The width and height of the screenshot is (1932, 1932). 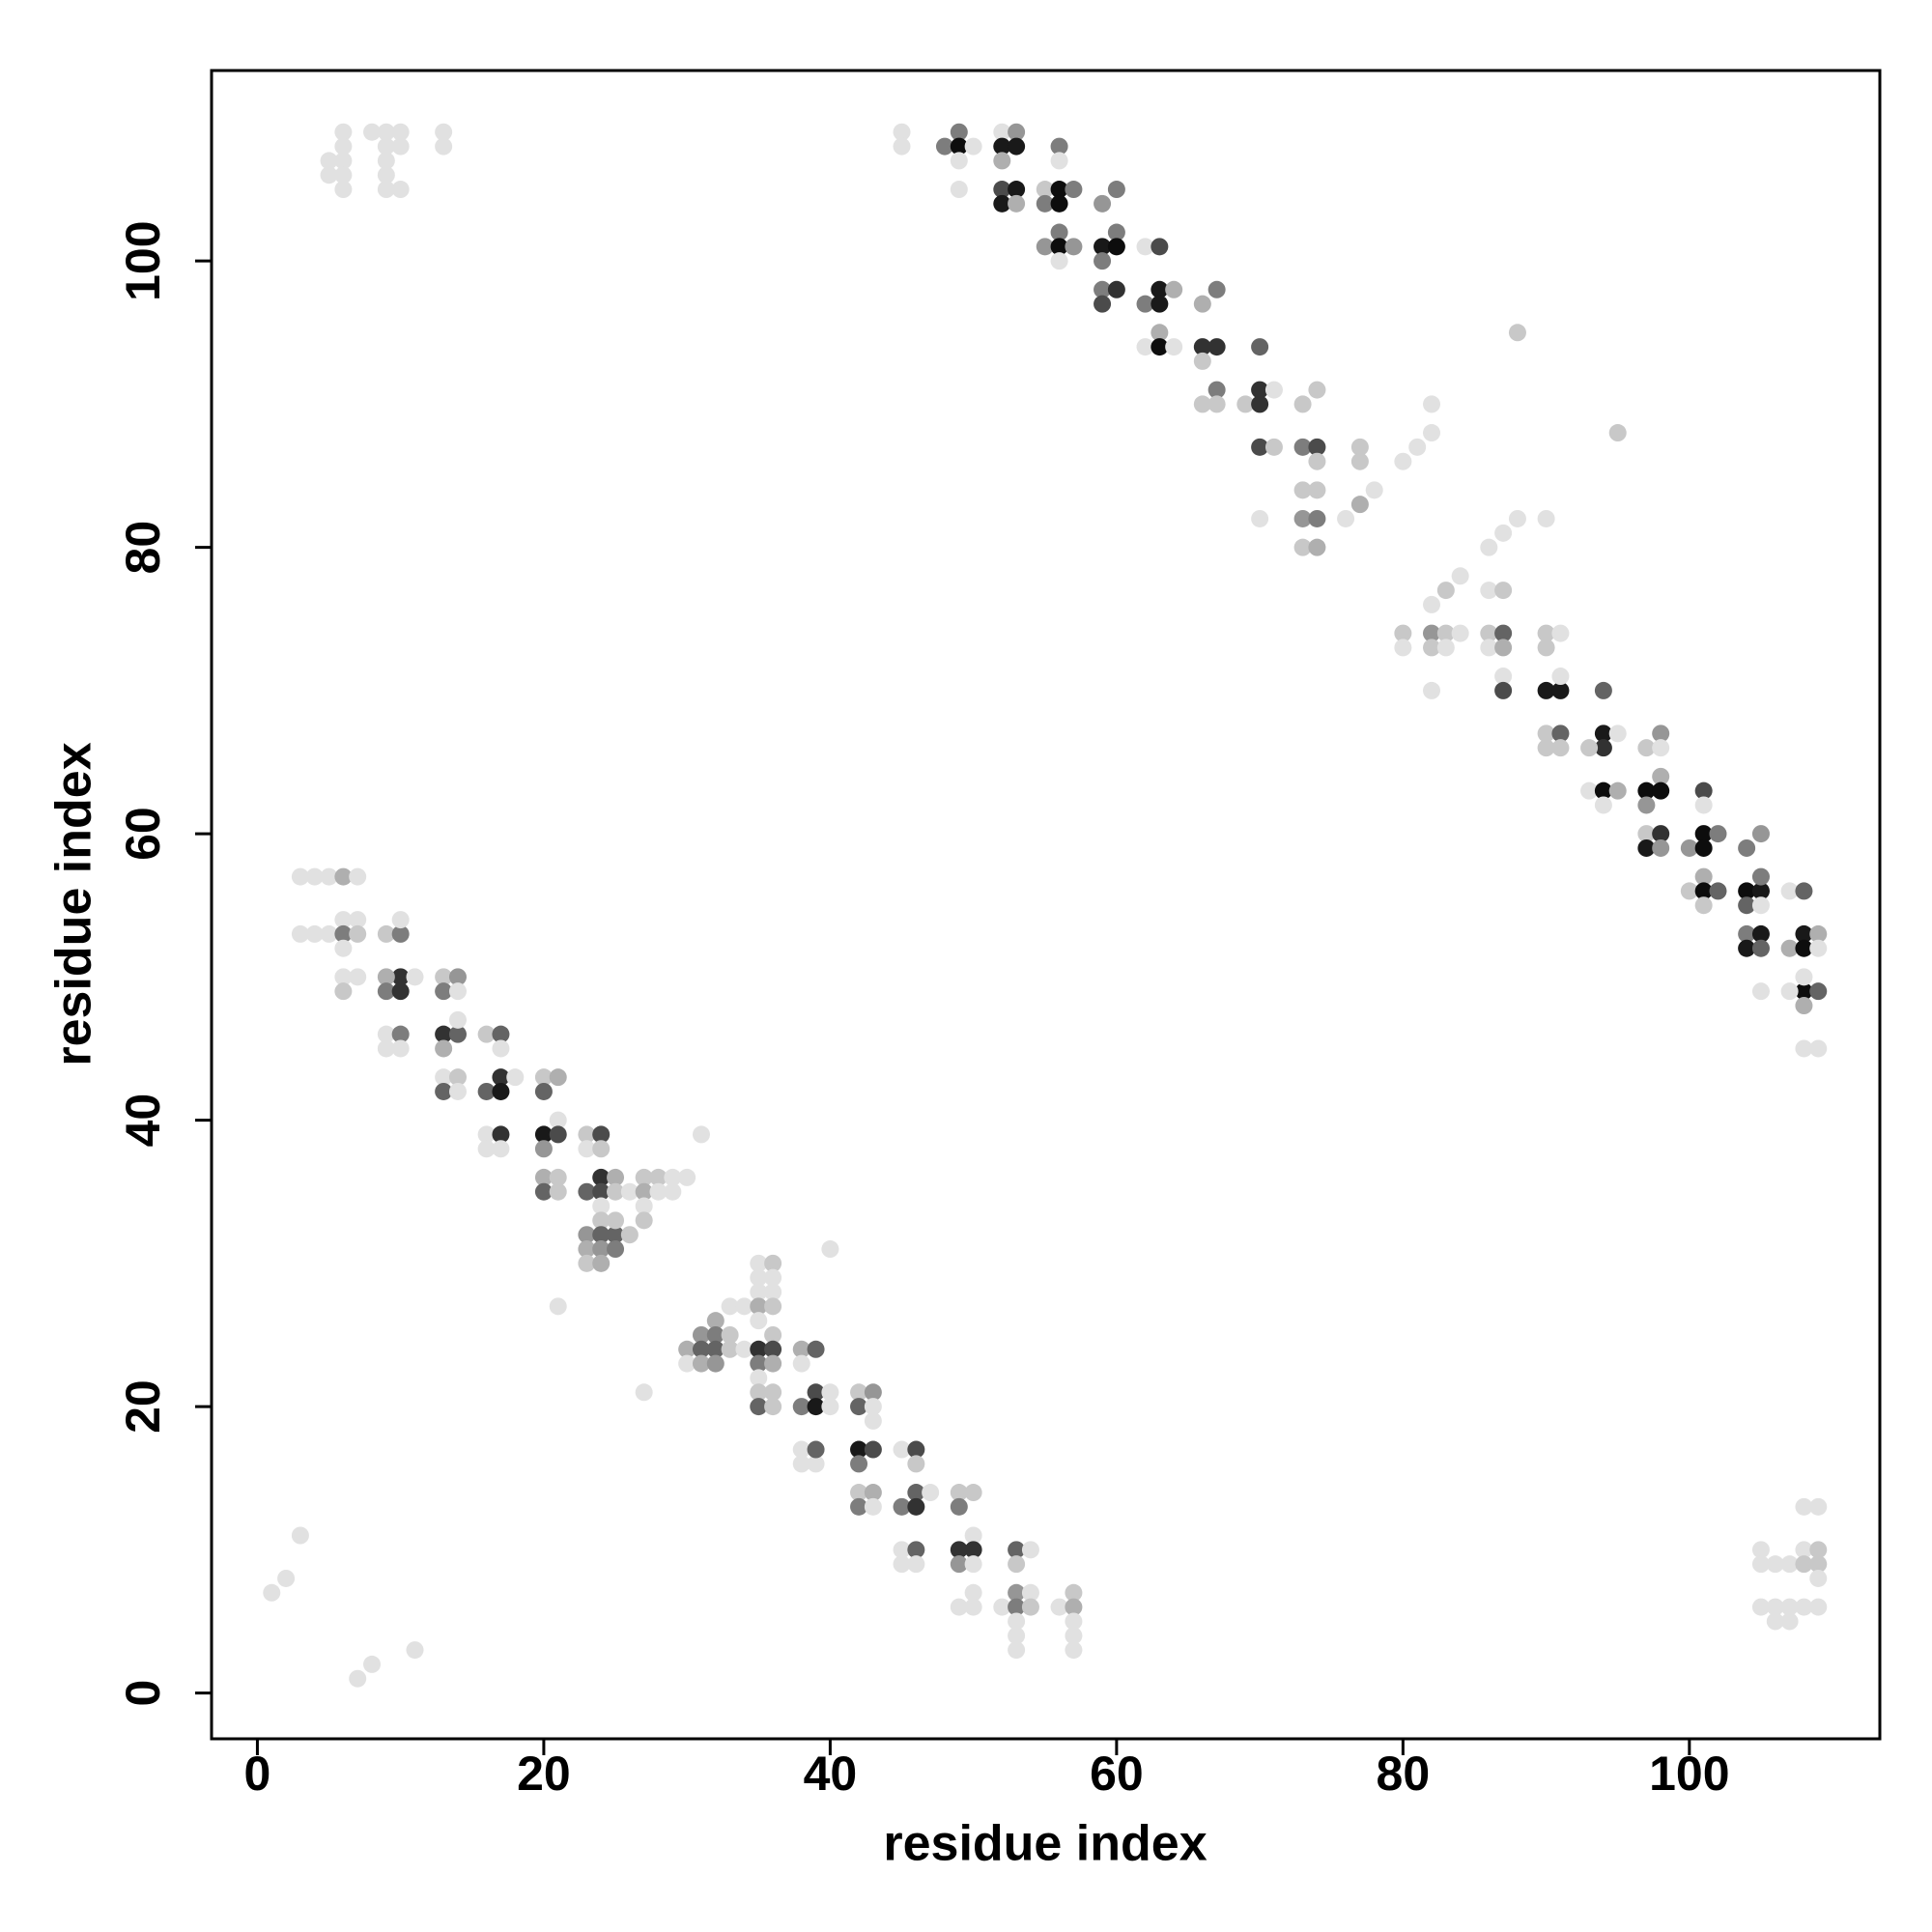 What do you see at coordinates (143, 260) in the screenshot?
I see `y-tick-label: 100` at bounding box center [143, 260].